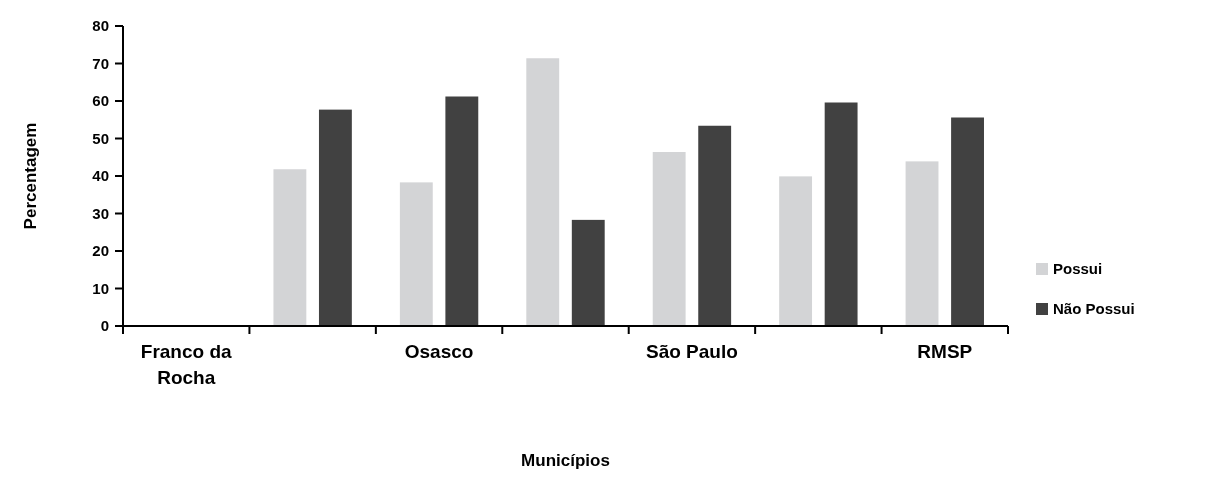  What do you see at coordinates (100, 288) in the screenshot?
I see `y-tick-label: 10` at bounding box center [100, 288].